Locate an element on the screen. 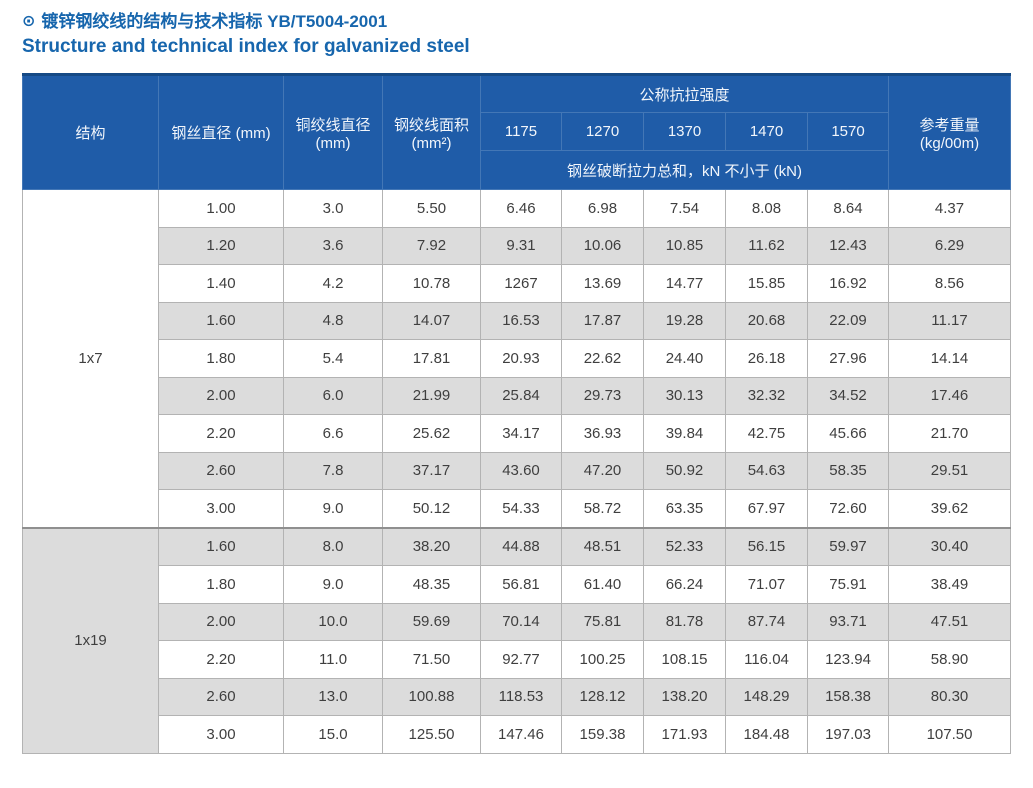 The image size is (1033, 788). table-cell: 58.72 is located at coordinates (602, 508).